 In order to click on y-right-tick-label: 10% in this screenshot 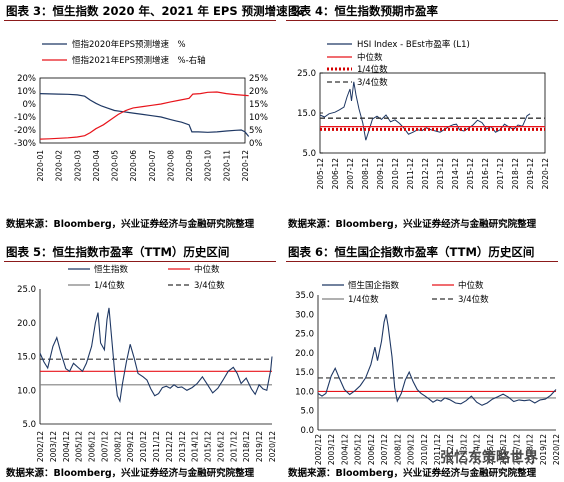, I will do `click(258, 118)`.